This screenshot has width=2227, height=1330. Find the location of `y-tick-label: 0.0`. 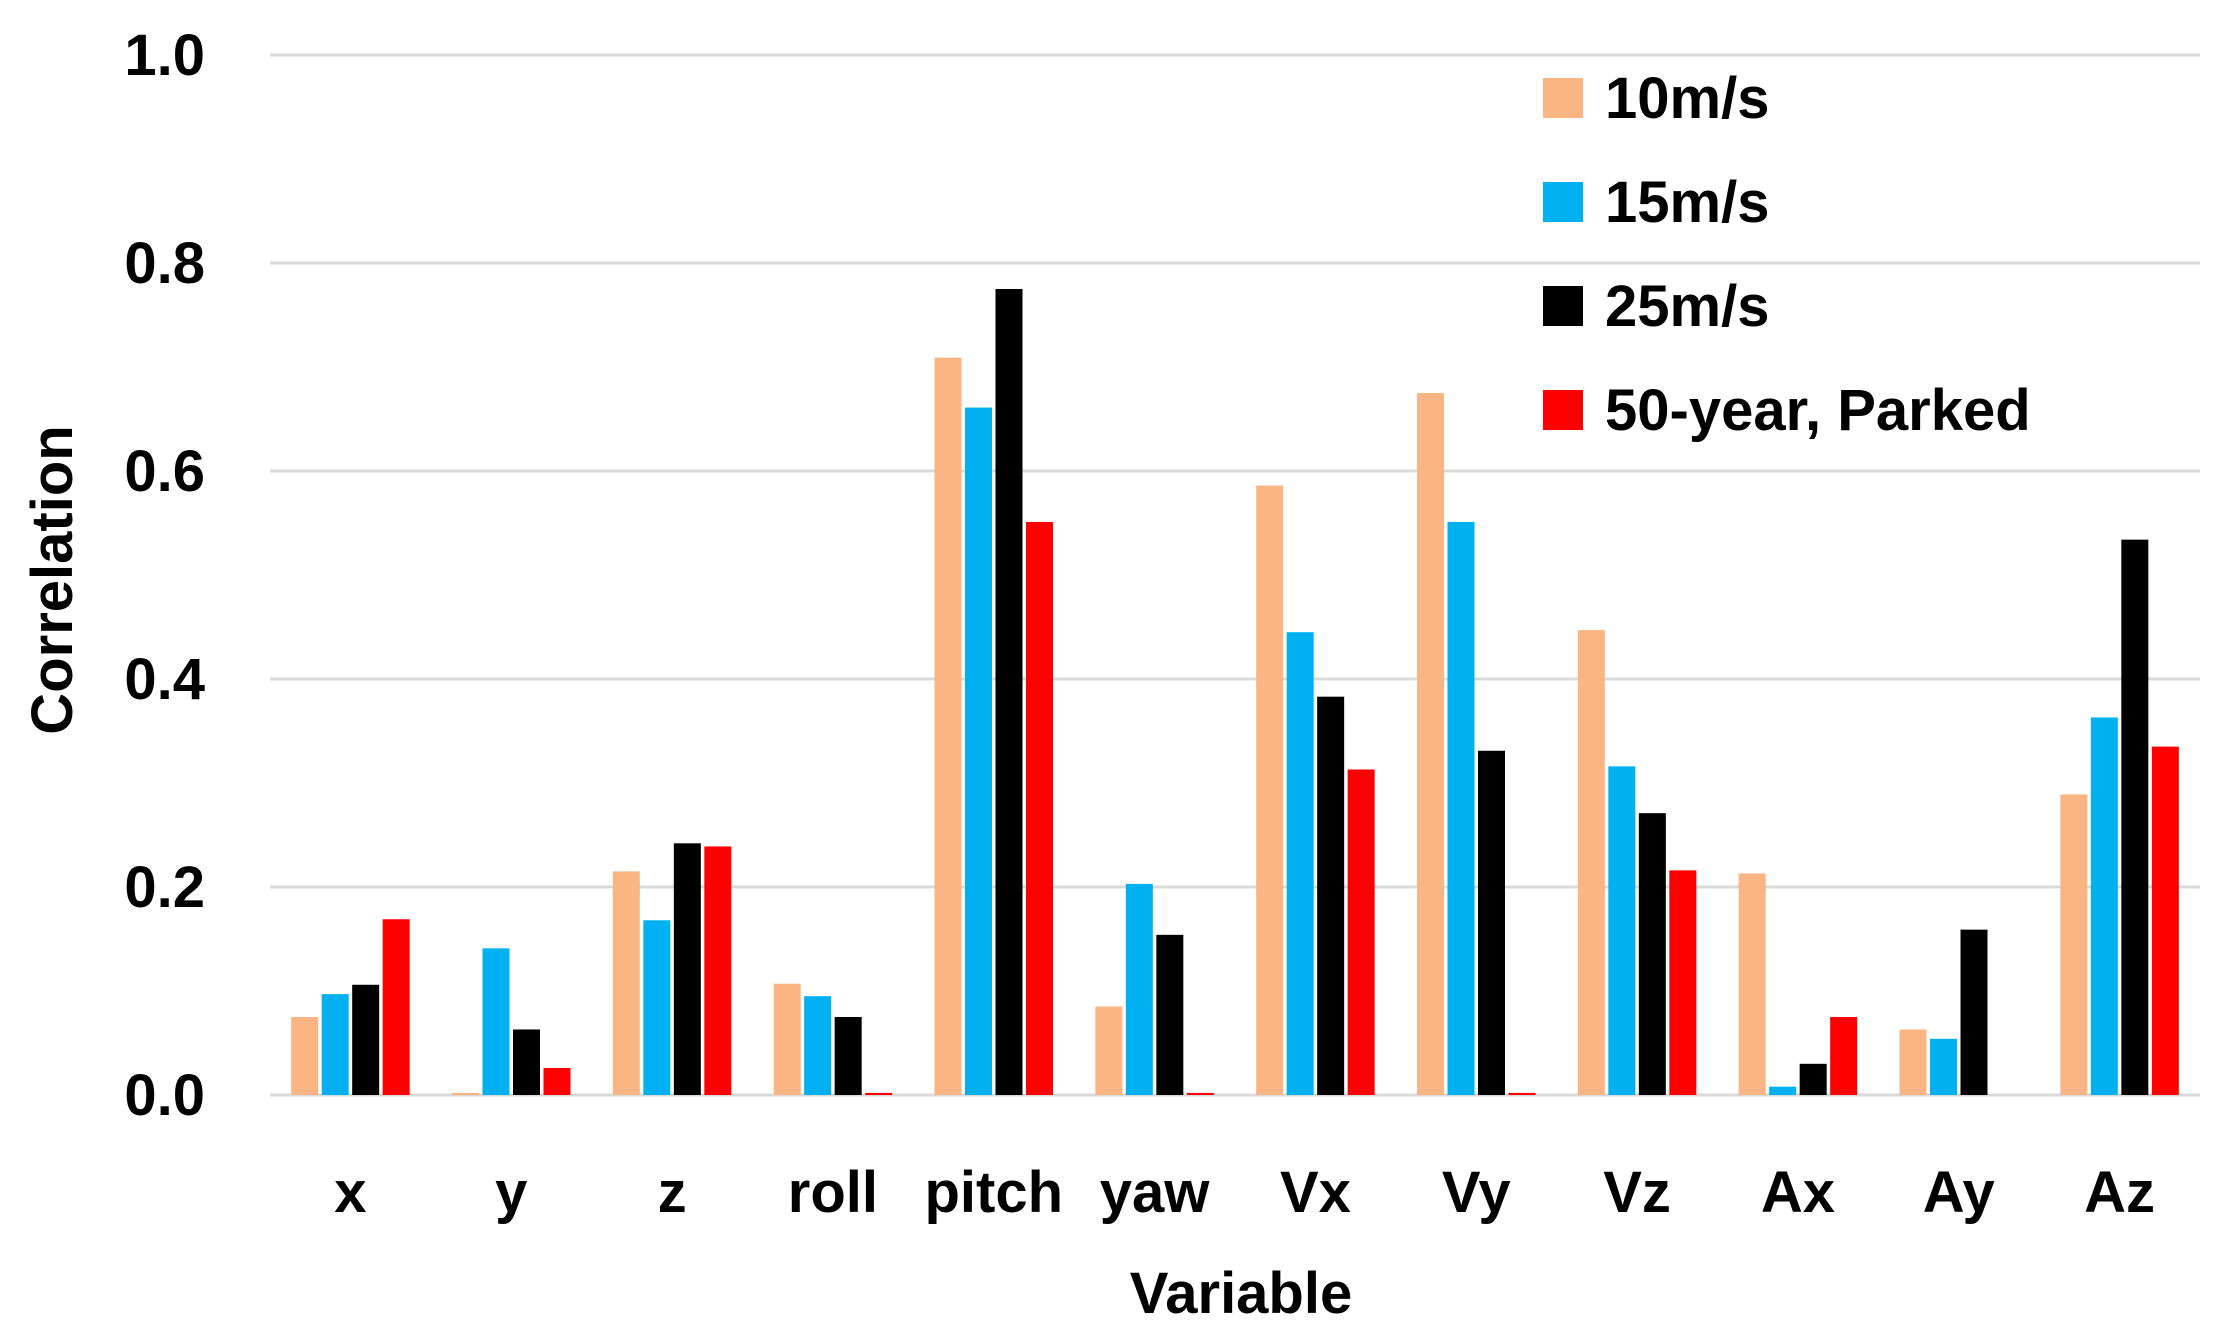

y-tick-label: 0.0 is located at coordinates (164, 1095).